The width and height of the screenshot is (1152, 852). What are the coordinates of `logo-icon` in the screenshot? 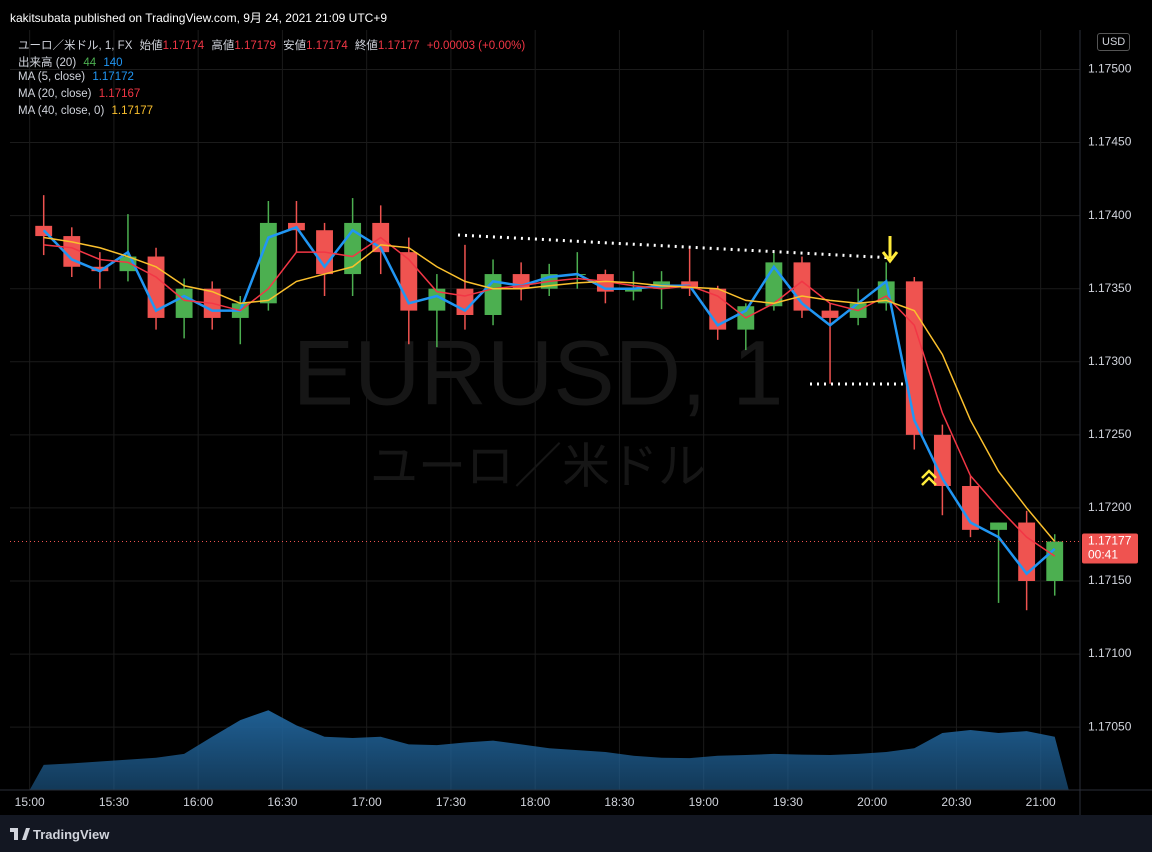 It's located at (20, 834).